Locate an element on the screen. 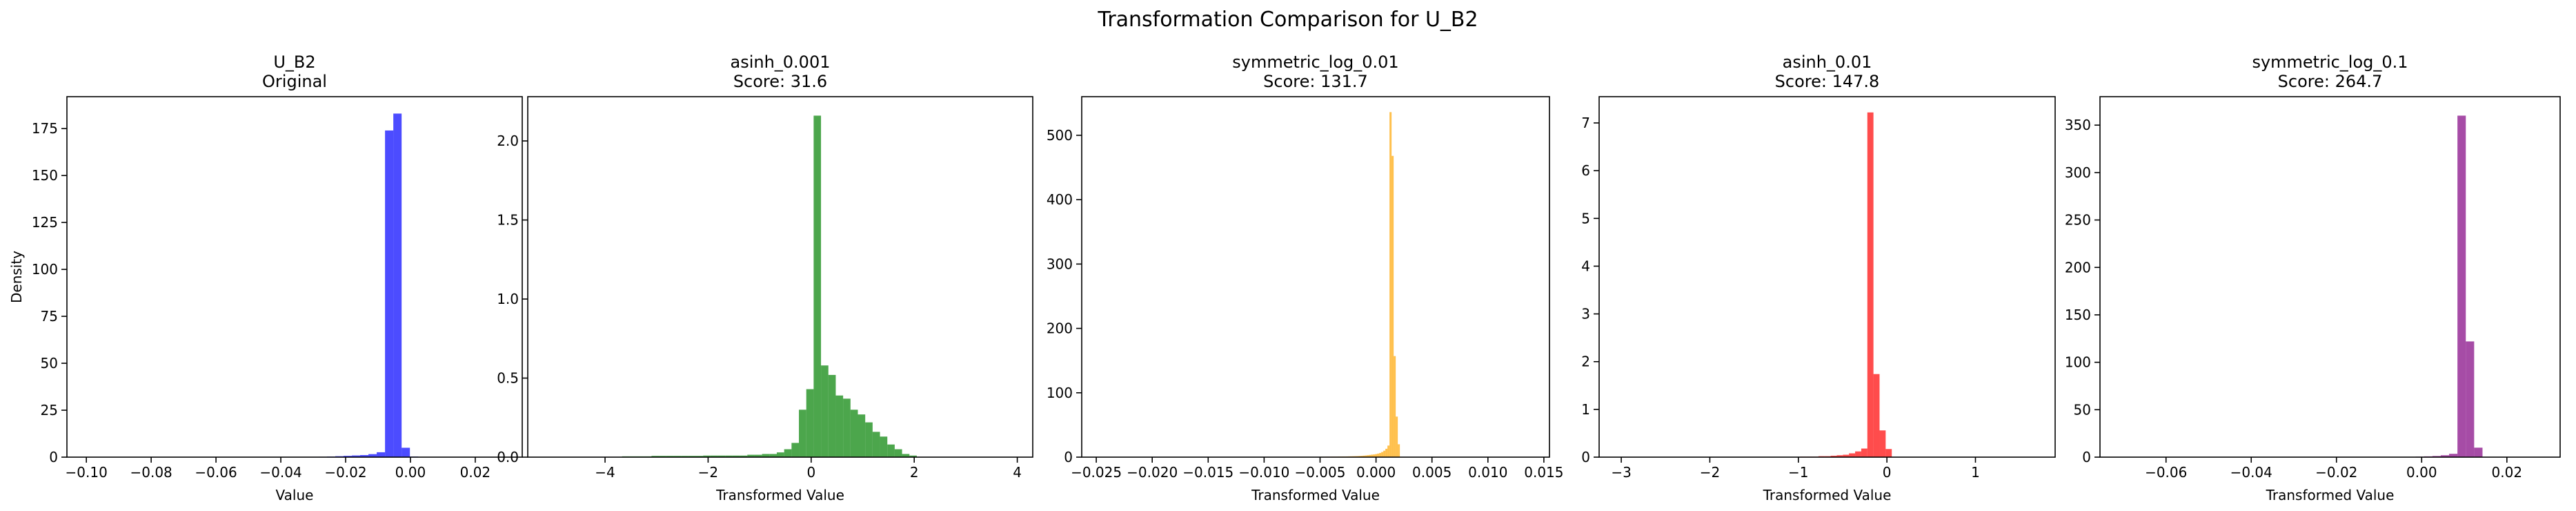 This screenshot has width=2576, height=511. subplot-title: U_B2 is located at coordinates (294, 62).